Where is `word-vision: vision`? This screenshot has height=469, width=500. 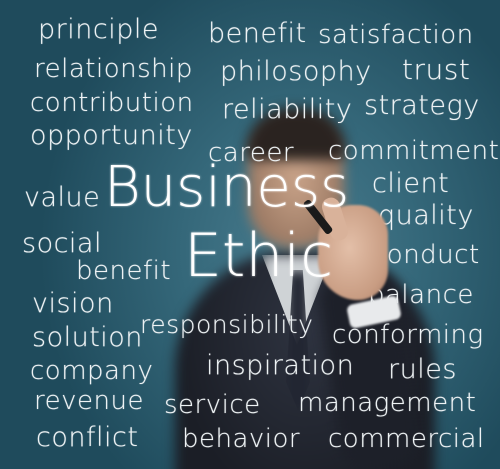
word-vision: vision is located at coordinates (73, 303).